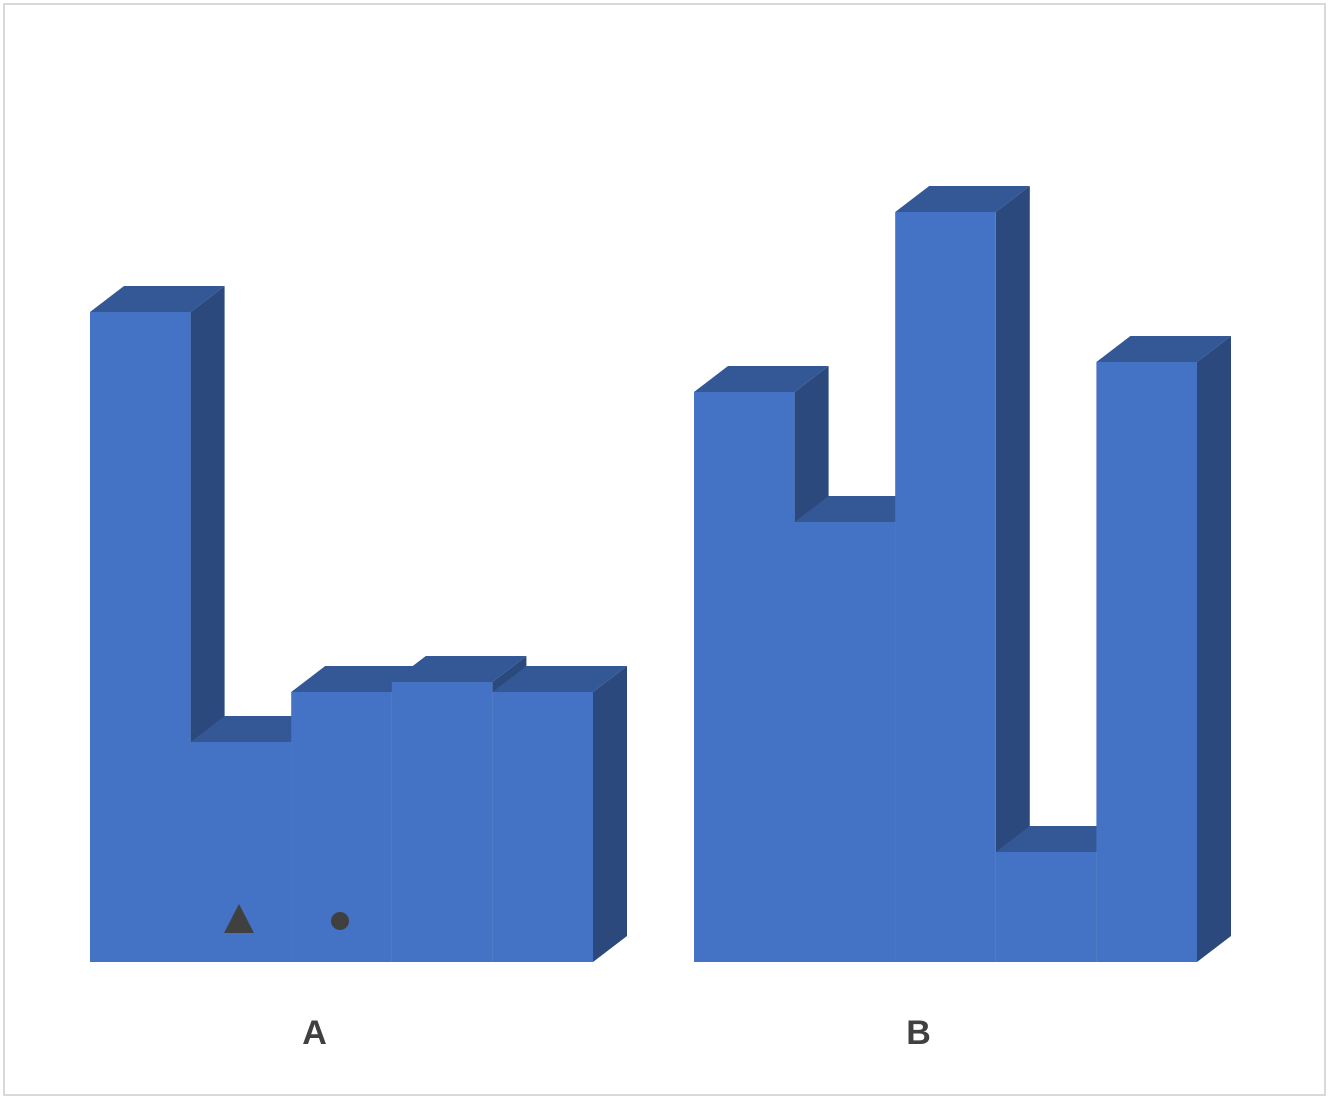  Describe the element at coordinates (918, 1033) in the screenshot. I see `x-tick-label: B` at that location.